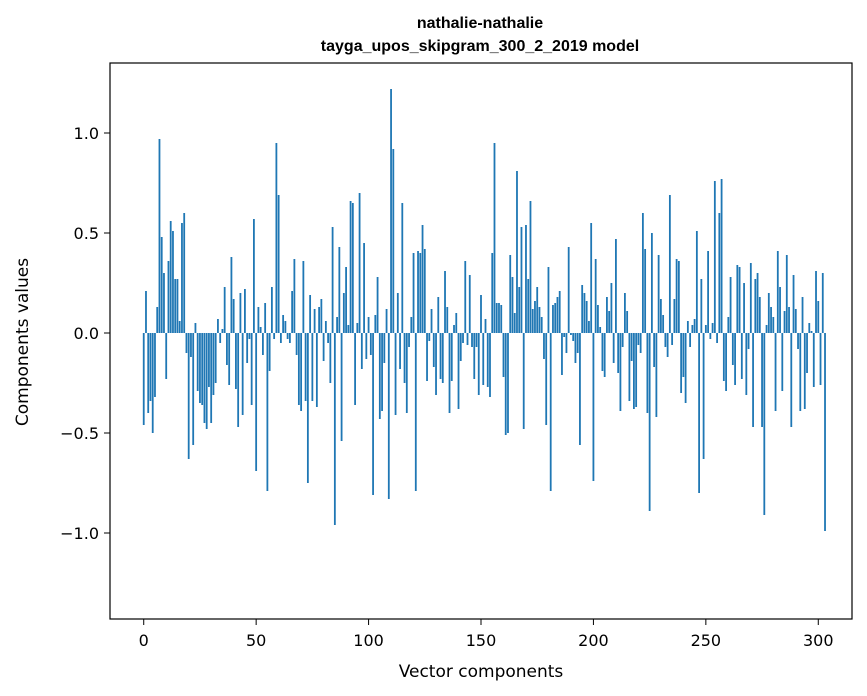 This screenshot has width=867, height=696. Describe the element at coordinates (256, 640) in the screenshot. I see `x-tick-label: 50` at that location.